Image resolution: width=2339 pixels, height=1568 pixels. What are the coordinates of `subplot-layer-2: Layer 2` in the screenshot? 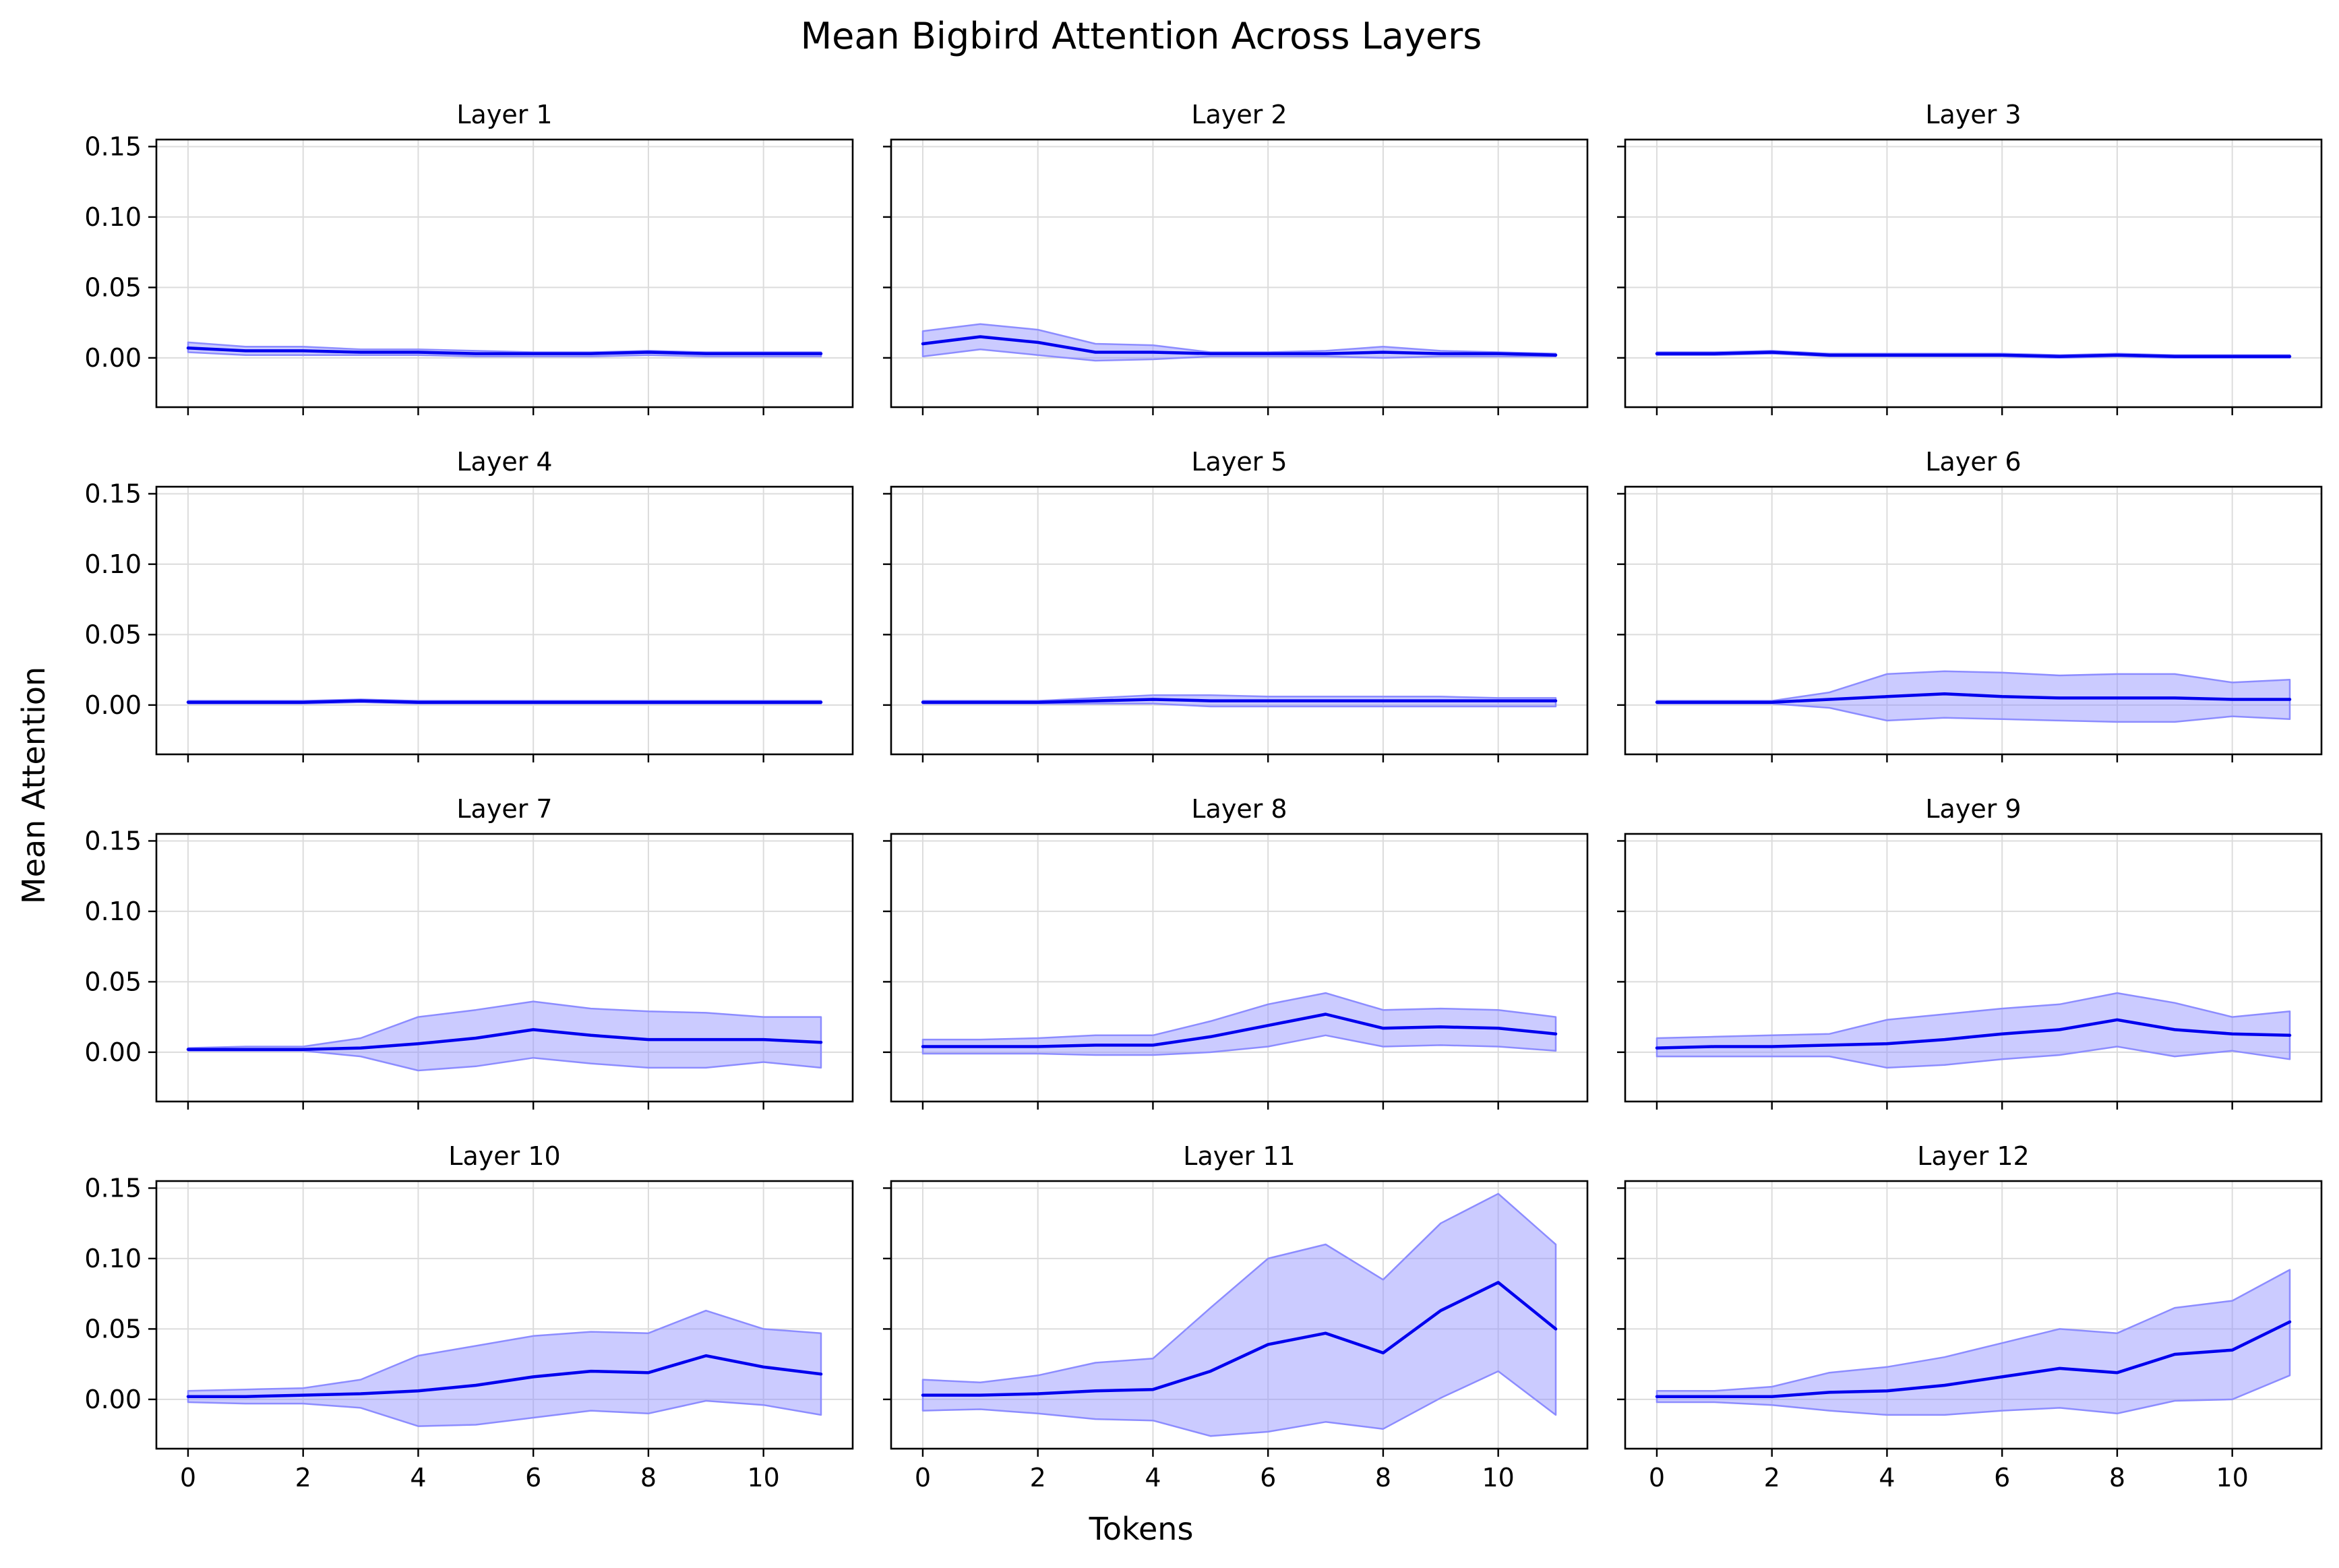 It's located at (1236, 257).